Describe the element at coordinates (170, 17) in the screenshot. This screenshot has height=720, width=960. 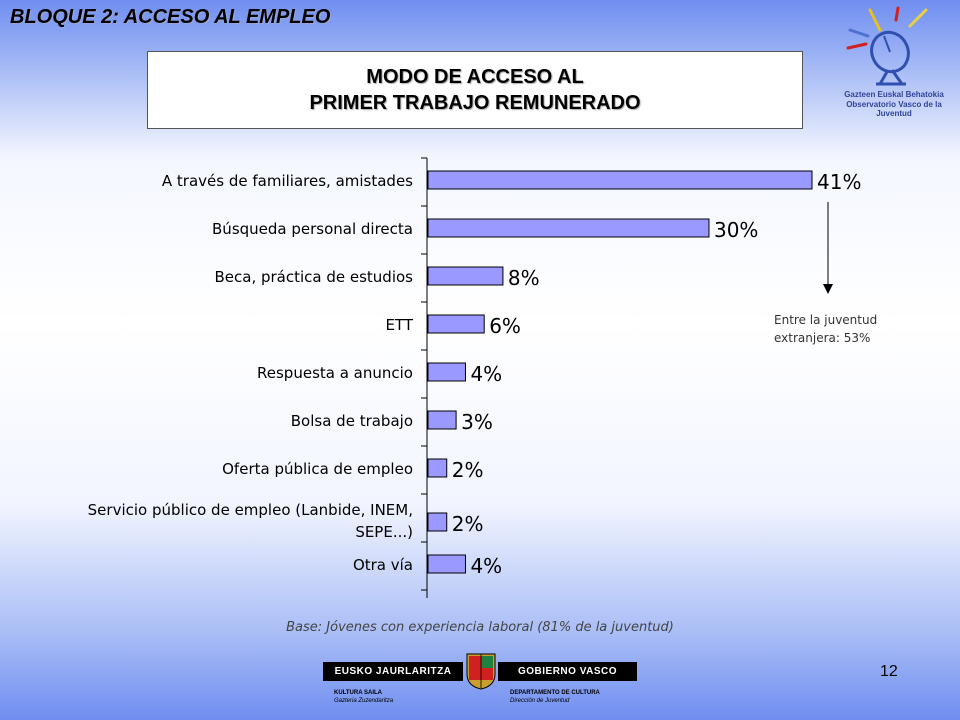
I see `section-title: BLOQUE 2: ACCESO AL EMPLEO` at that location.